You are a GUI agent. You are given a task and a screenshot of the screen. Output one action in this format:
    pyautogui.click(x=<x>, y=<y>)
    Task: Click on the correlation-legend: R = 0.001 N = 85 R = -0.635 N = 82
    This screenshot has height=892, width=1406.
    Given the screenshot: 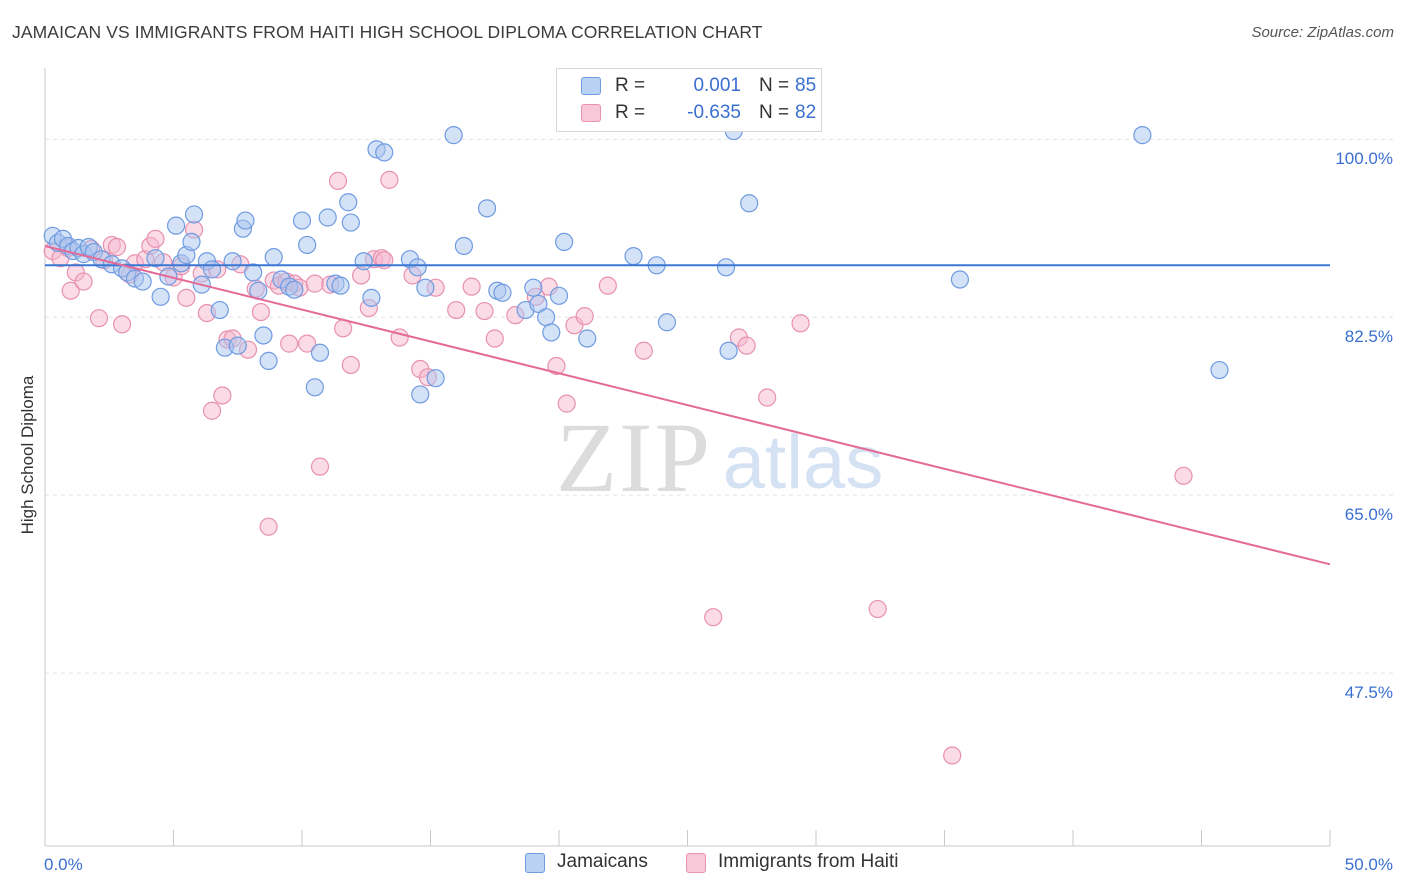 What is the action you would take?
    pyautogui.click(x=689, y=100)
    